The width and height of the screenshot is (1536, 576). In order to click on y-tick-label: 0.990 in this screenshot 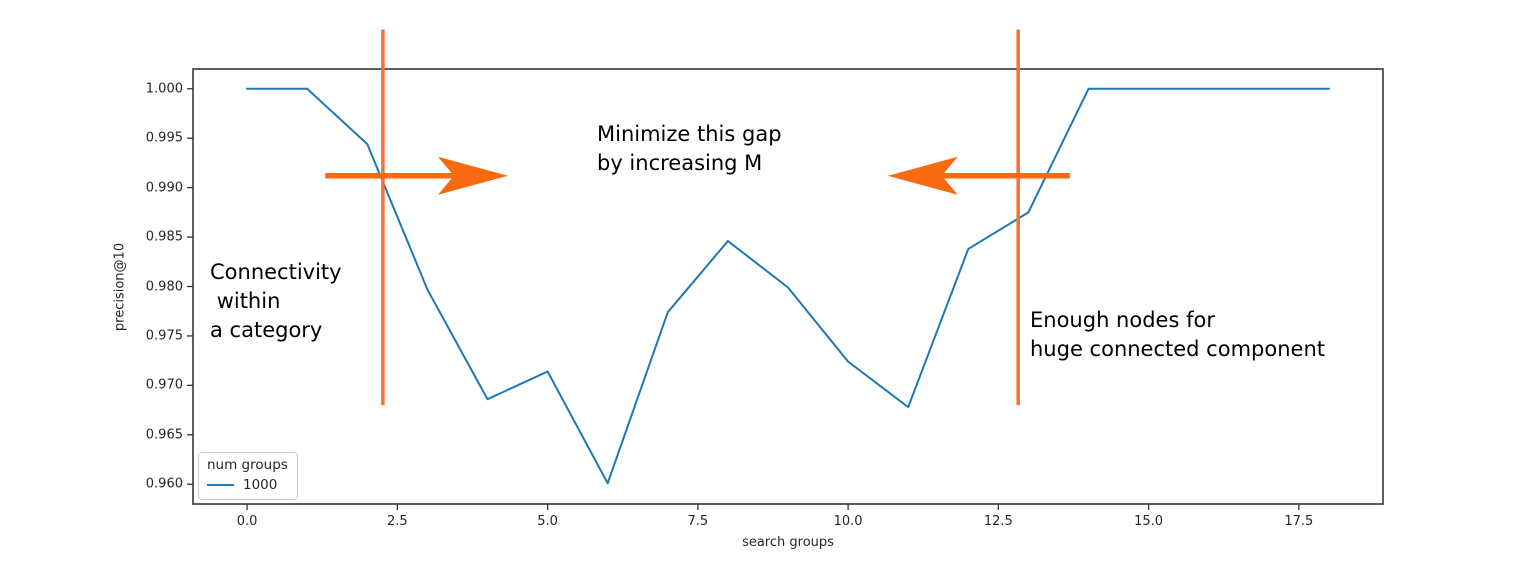, I will do `click(164, 188)`.